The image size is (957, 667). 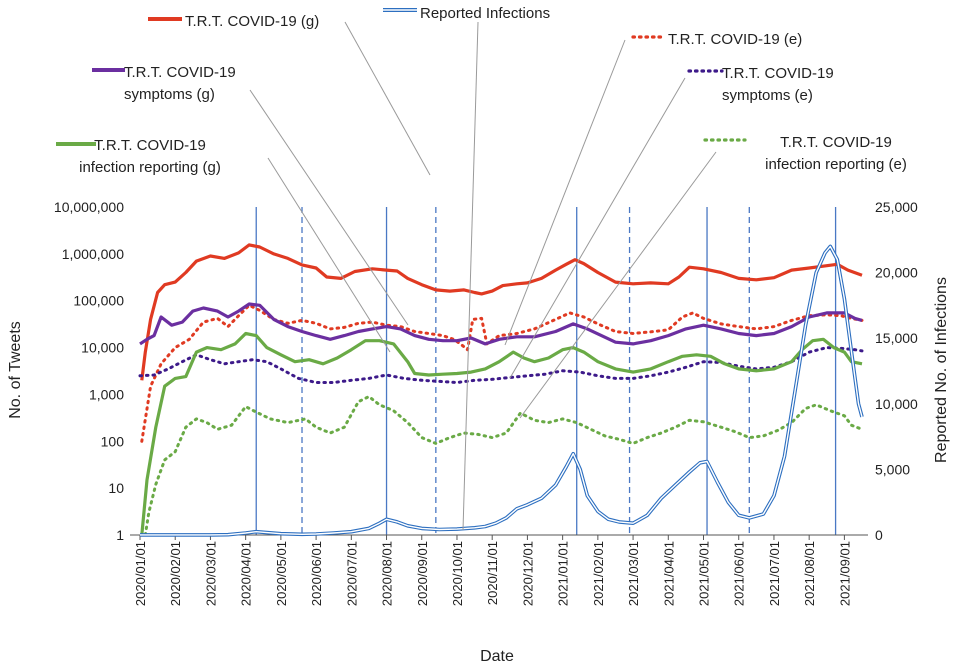 I want to click on x-tick-label-3: 2020/04/01, so click(x=246, y=573).